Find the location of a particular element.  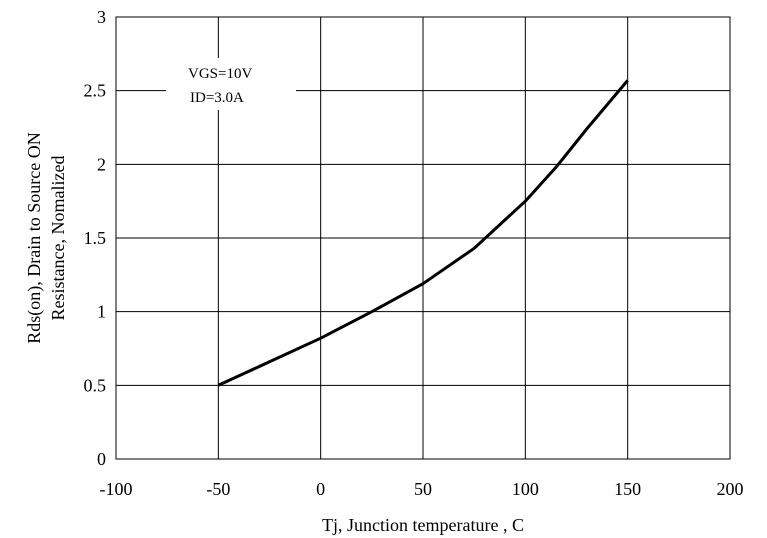

y-tick-label: 2 is located at coordinates (101, 164).